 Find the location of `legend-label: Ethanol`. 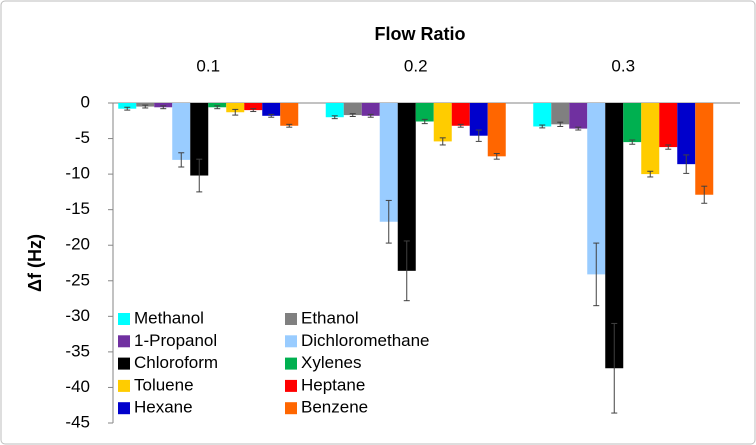

legend-label: Ethanol is located at coordinates (330, 317).